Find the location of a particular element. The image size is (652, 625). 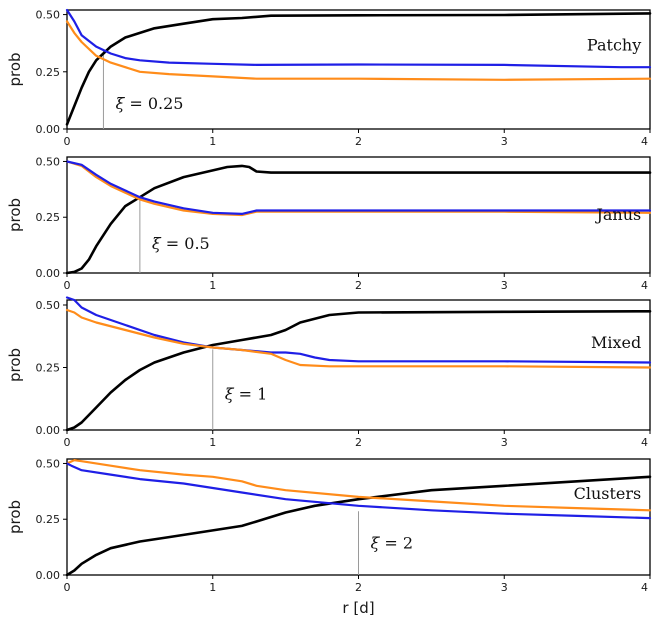

series-line-black is located at coordinates (358, 526).